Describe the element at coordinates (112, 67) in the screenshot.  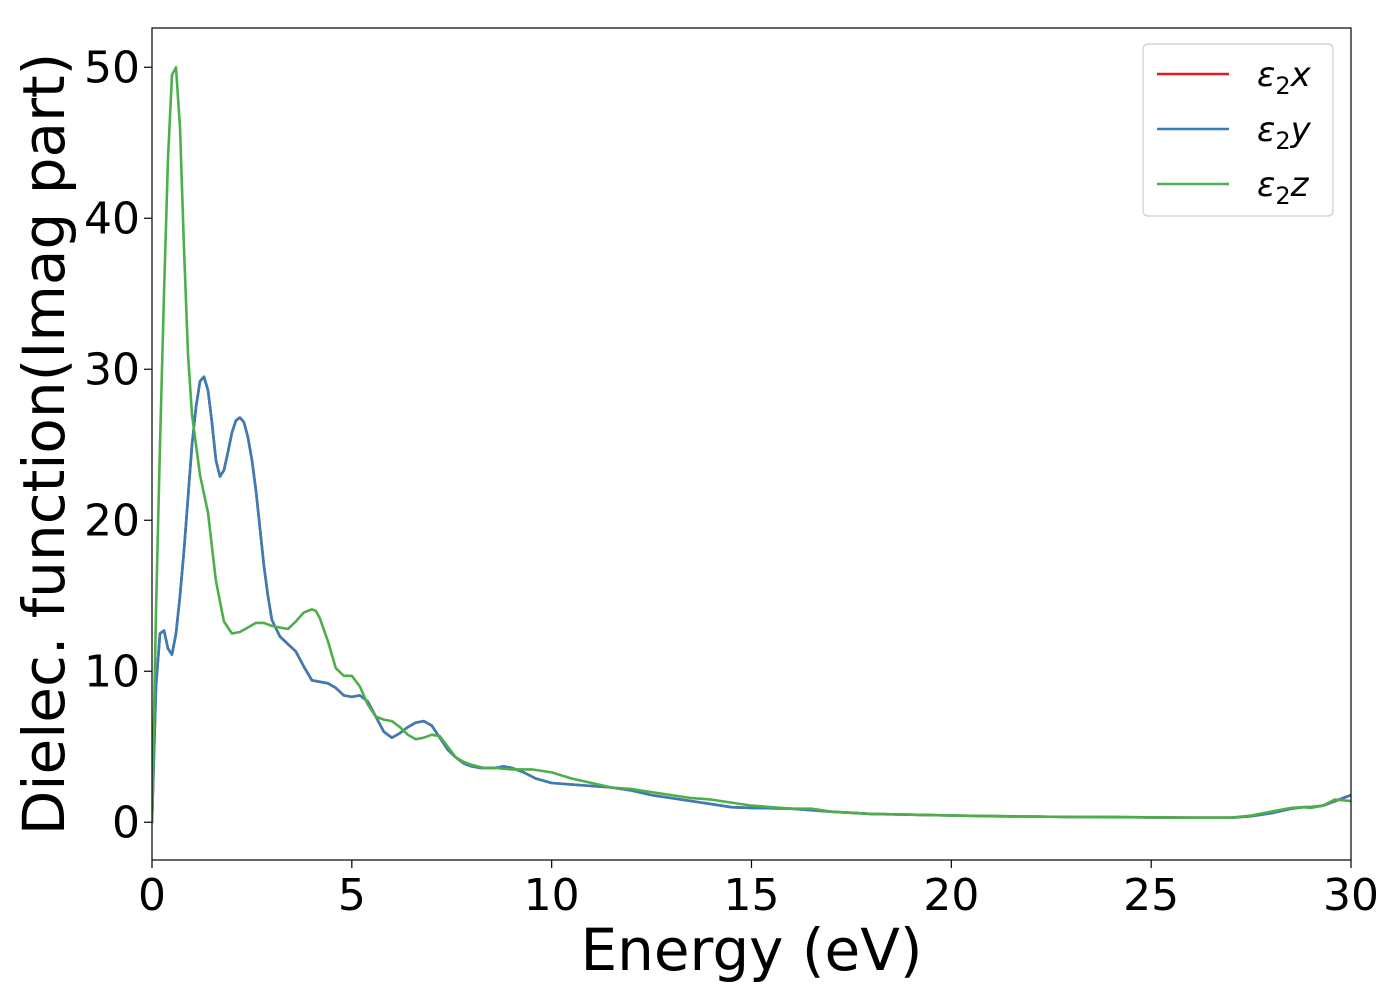
I see `y-tick-label: 50` at that location.